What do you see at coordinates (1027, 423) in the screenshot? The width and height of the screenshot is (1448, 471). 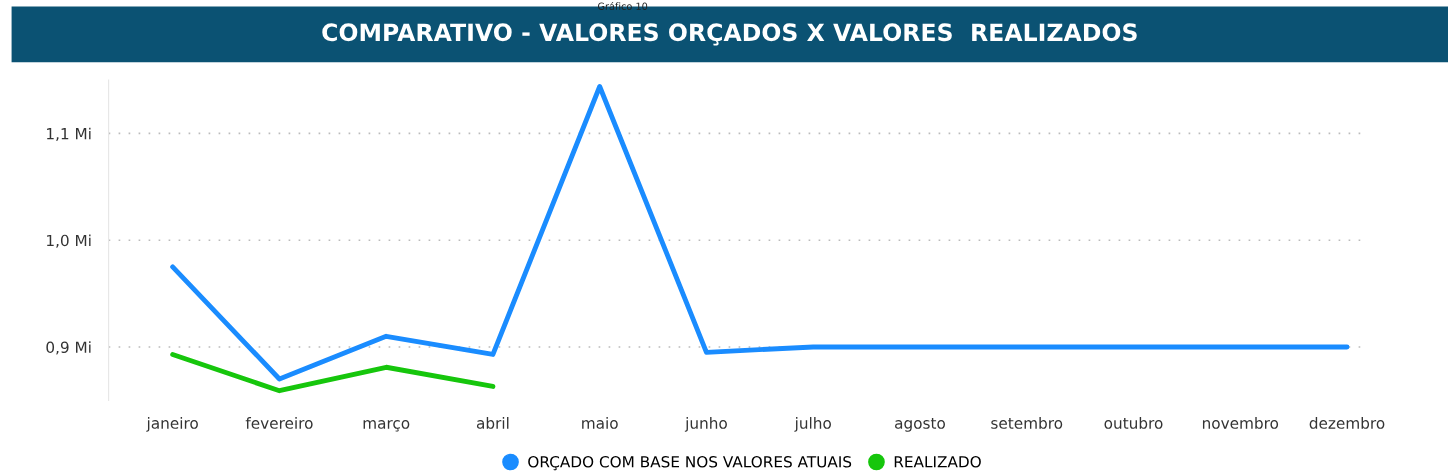 I see `x-tick-label: setembro` at bounding box center [1027, 423].